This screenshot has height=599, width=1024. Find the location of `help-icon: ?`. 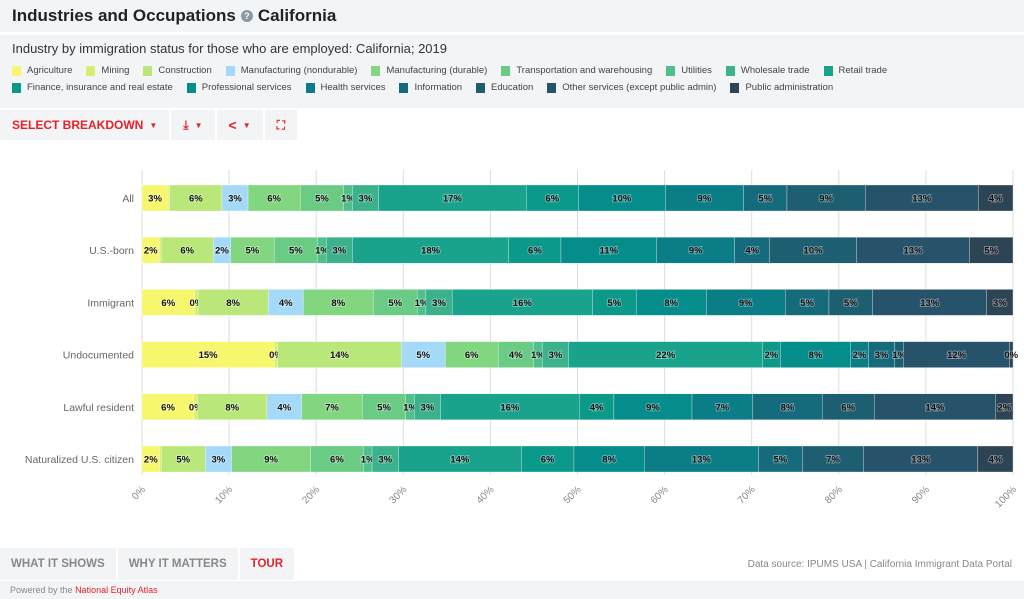

help-icon: ? is located at coordinates (246, 16).